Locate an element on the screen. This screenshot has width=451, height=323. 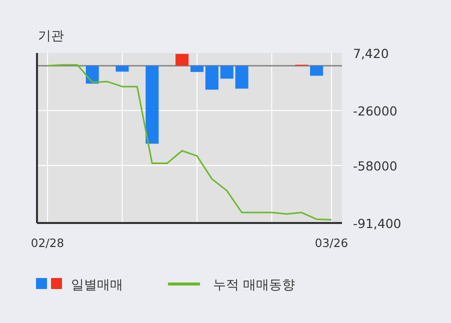
y-tick-label: 7,420 is located at coordinates (371, 53).